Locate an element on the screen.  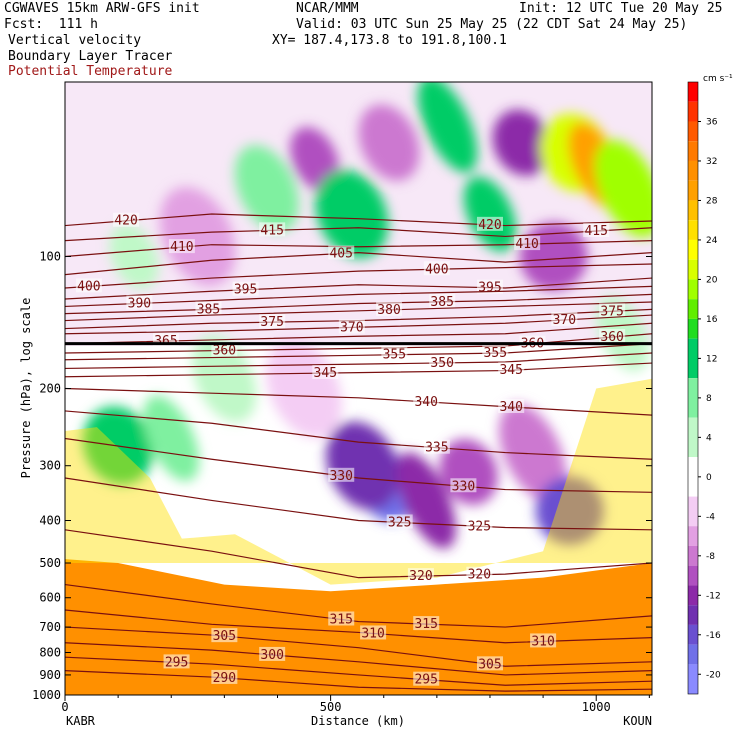
colorbar-frame is located at coordinates (693, 388).